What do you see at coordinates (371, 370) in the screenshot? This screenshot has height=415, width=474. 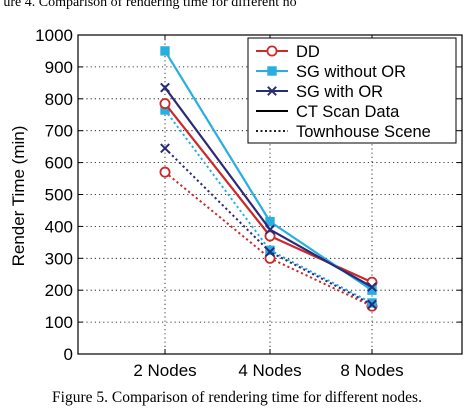 I see `x-tick-label-2: 8 Nodes` at bounding box center [371, 370].